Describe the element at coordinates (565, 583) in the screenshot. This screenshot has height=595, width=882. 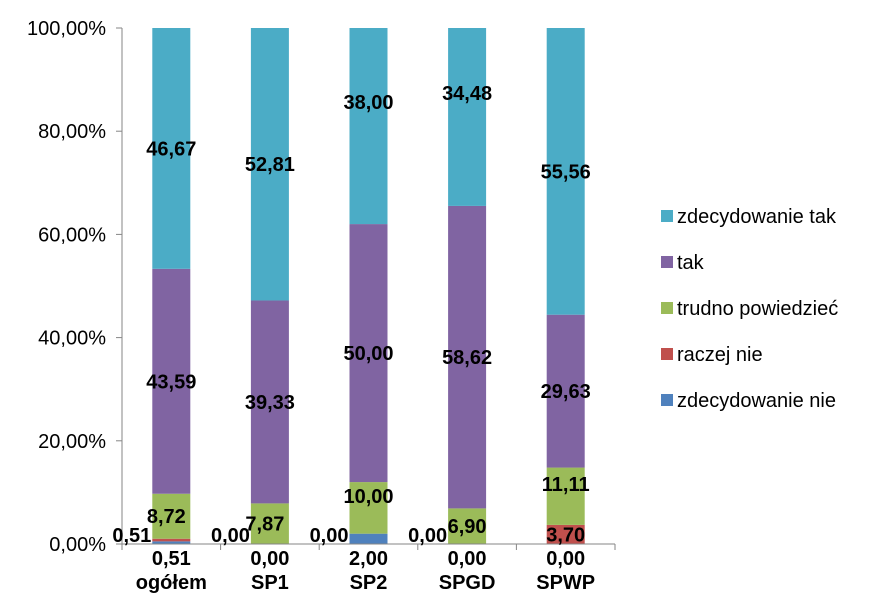
I see `category-label: SPWP` at that location.